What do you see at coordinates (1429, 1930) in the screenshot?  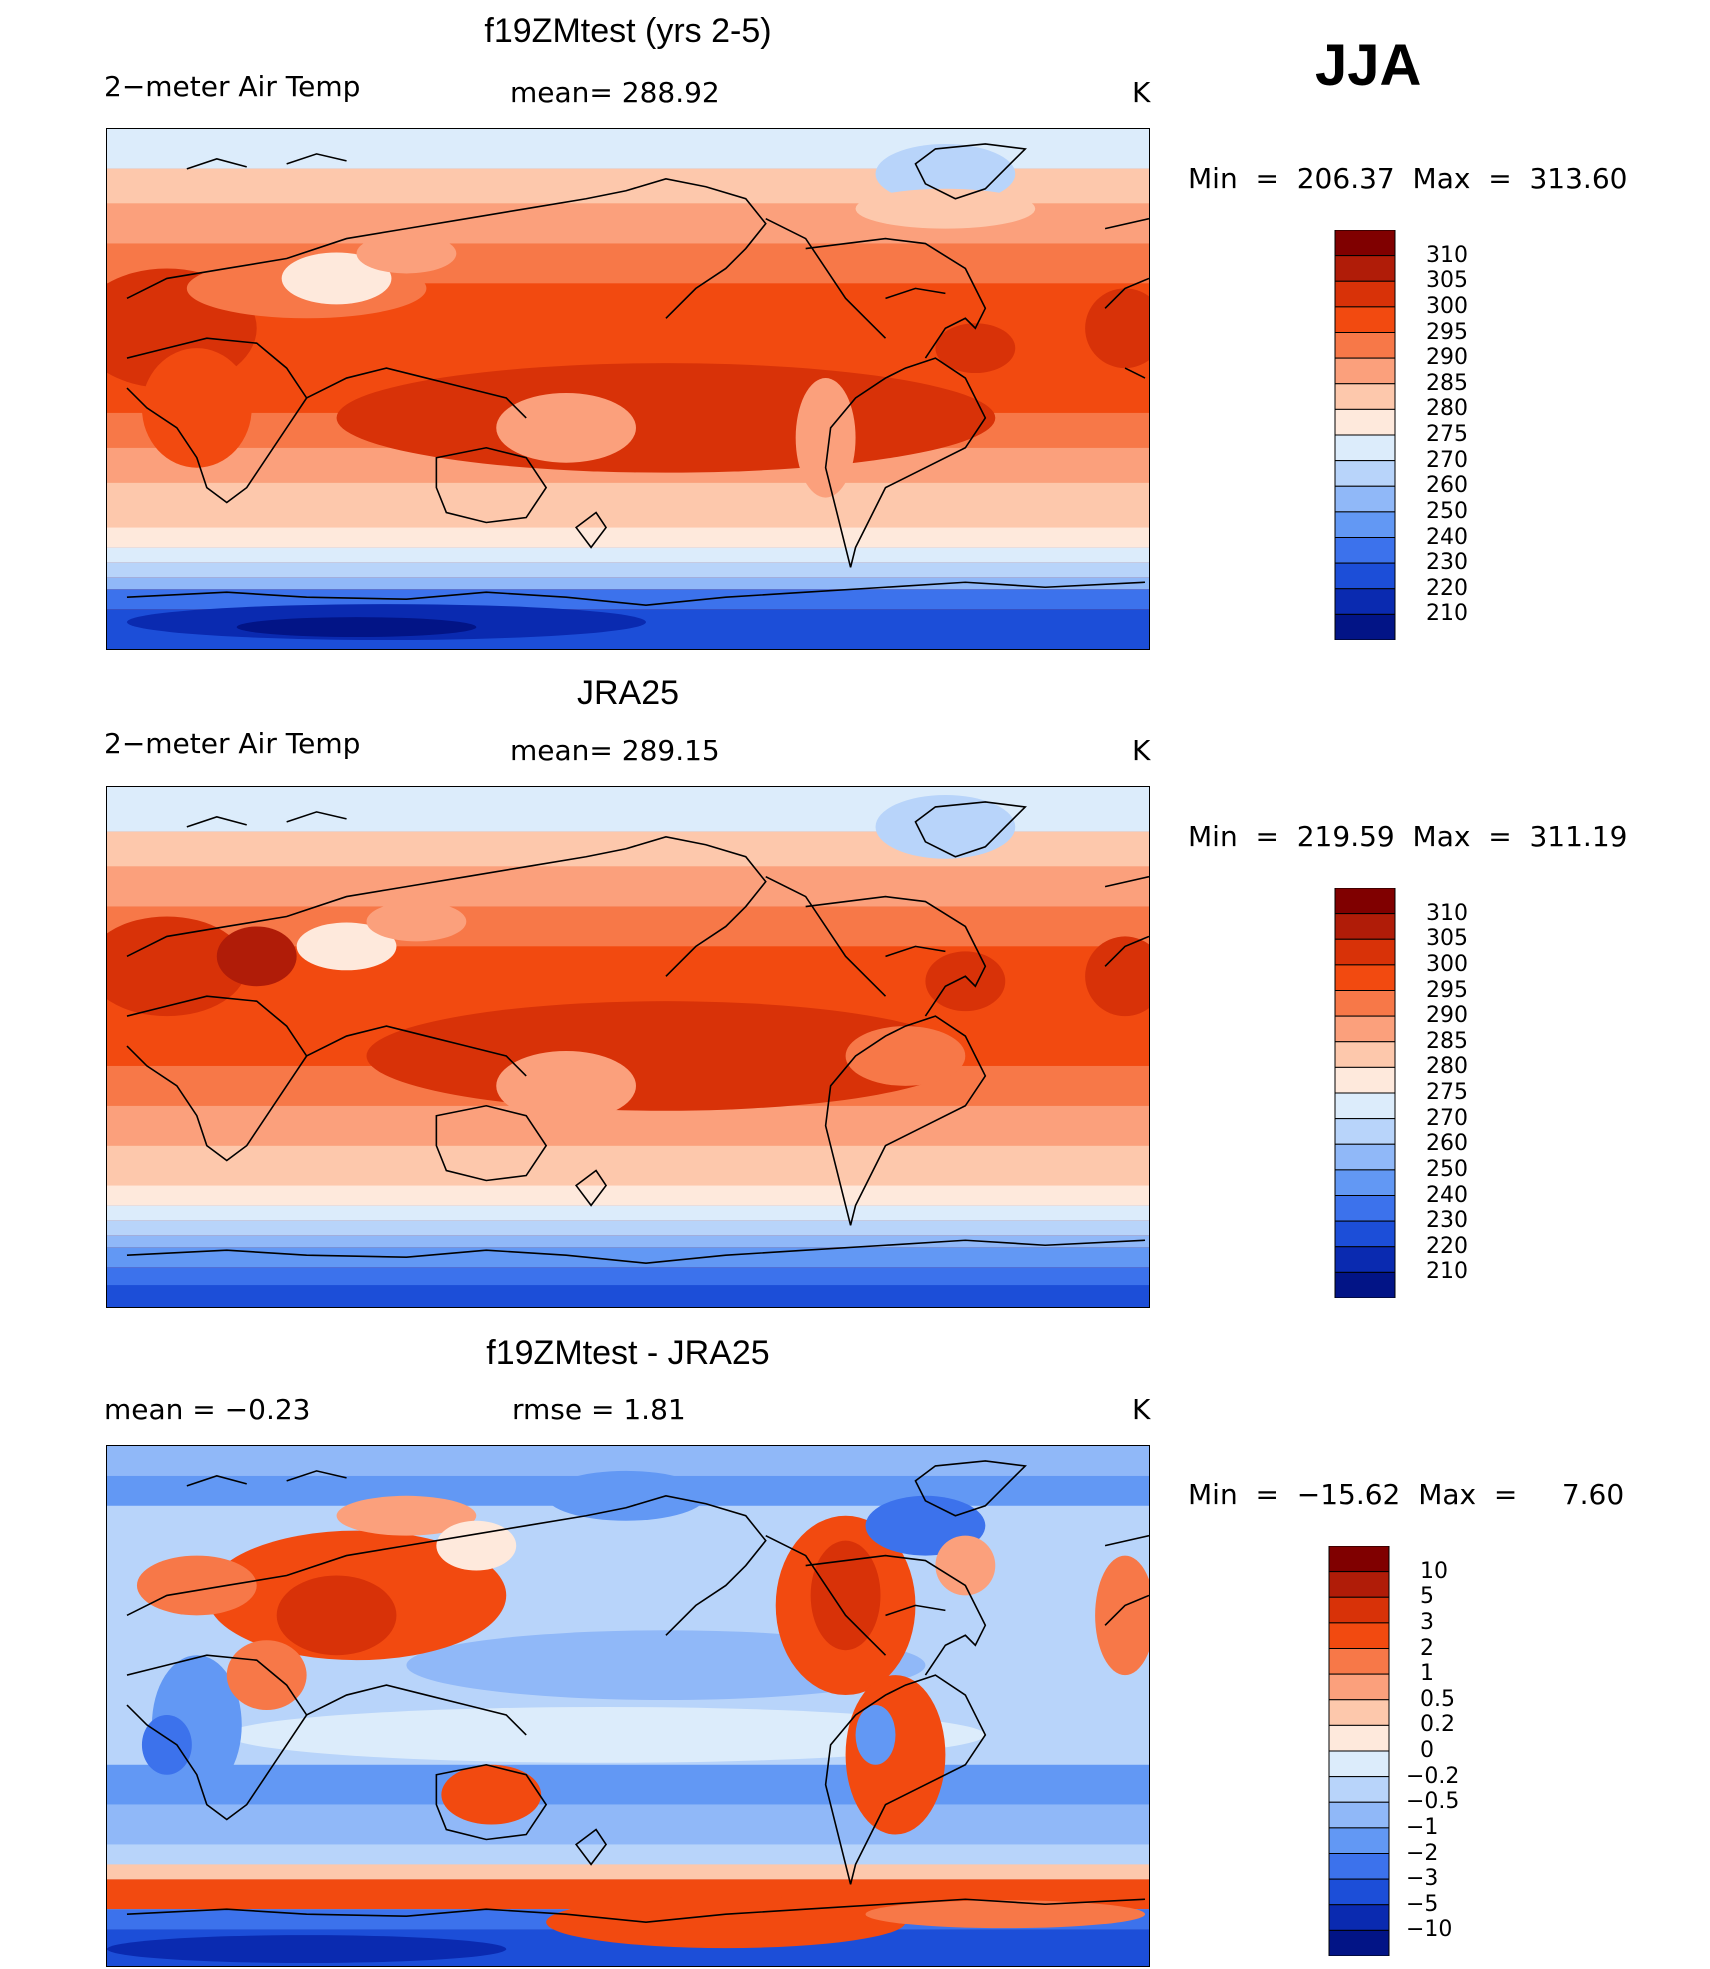 I see `colorbar-tick-label: −10` at bounding box center [1429, 1930].